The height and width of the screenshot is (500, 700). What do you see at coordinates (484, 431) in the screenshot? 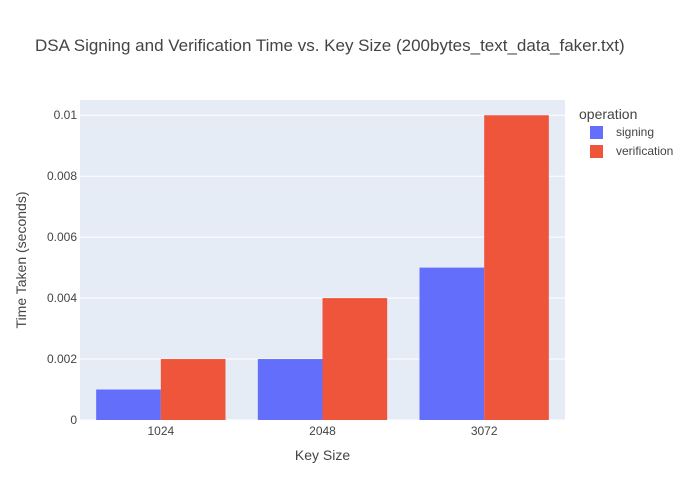
I see `x-tick-label: 3072` at bounding box center [484, 431].